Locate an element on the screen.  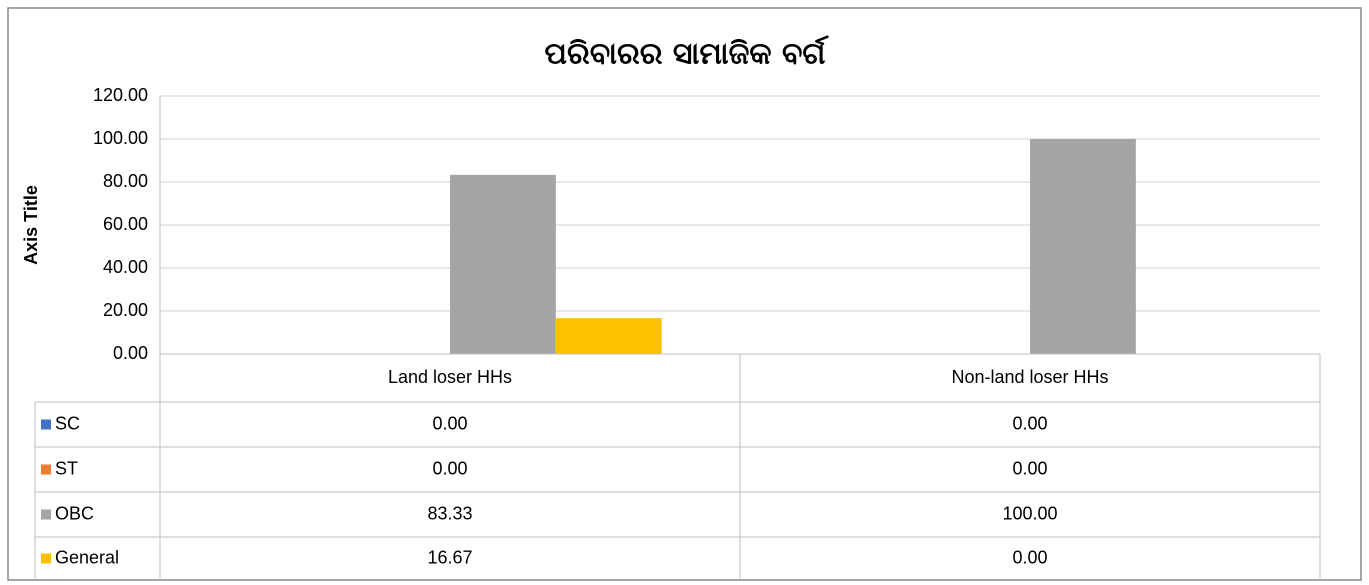
y-tick-label: 100.00 is located at coordinates (120, 138).